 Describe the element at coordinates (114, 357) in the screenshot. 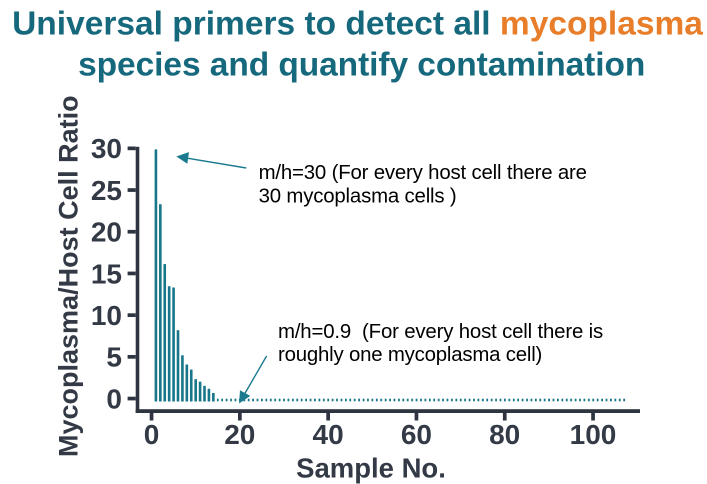

I see `svg-text: 5` at that location.